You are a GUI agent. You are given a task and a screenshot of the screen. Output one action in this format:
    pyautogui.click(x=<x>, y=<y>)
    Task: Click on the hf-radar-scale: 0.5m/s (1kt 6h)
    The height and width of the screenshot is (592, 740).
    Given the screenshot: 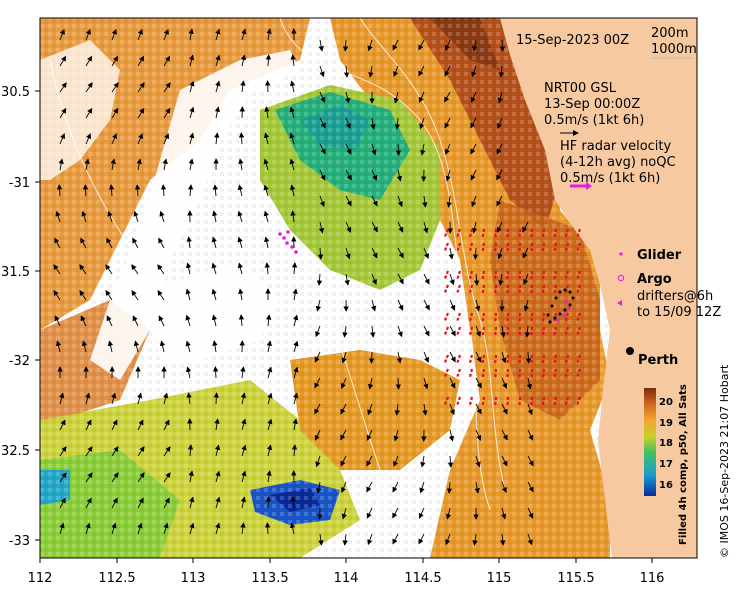 What is the action you would take?
    pyautogui.click(x=610, y=178)
    